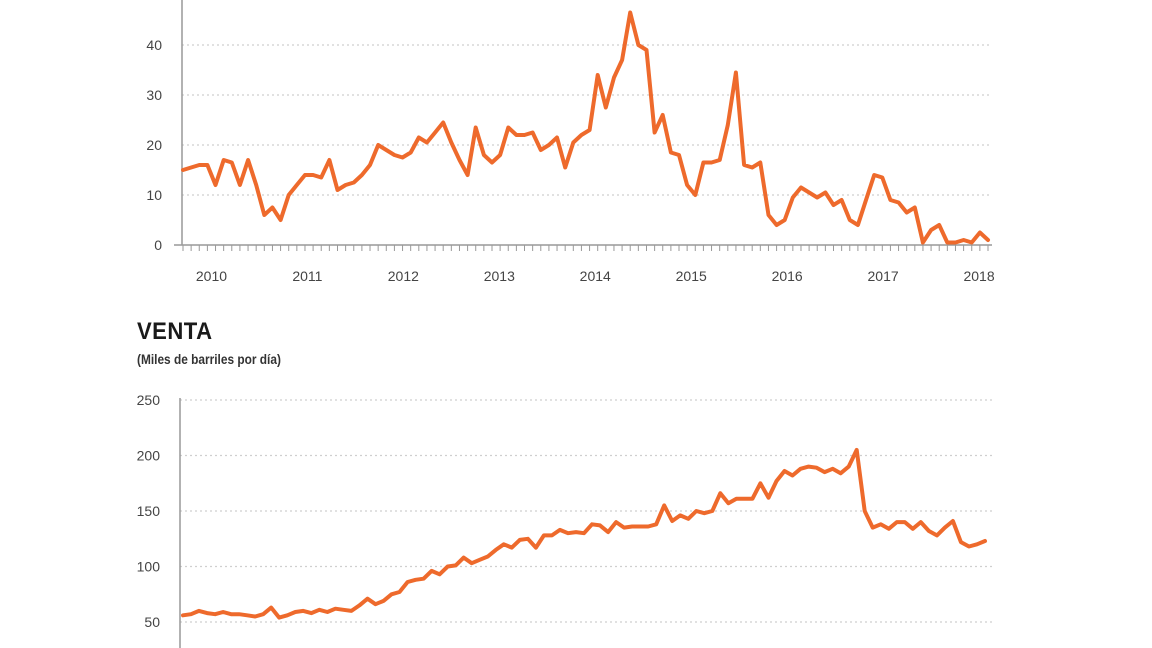 This screenshot has width=1152, height=648. Describe the element at coordinates (149, 456) in the screenshot. I see `y-tick-label: 200` at that location.